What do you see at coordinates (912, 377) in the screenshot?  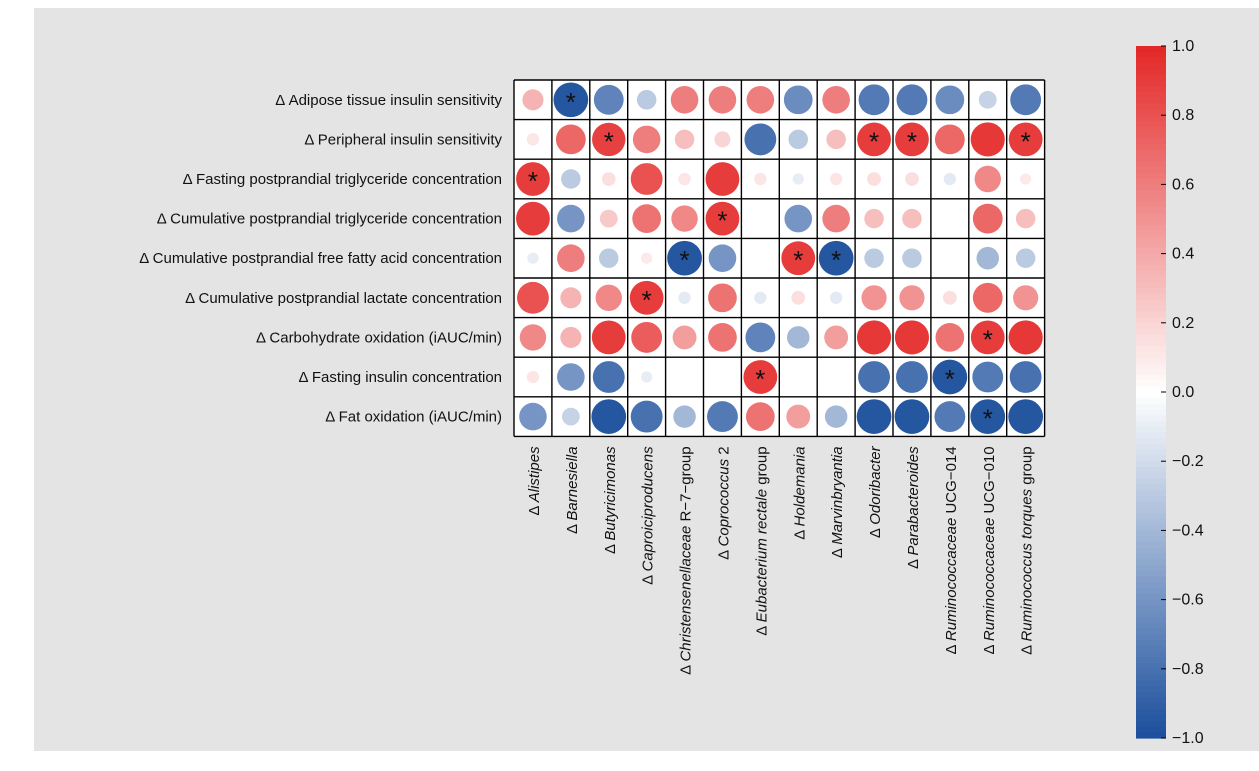 I see `cell-circle-r7-c10` at bounding box center [912, 377].